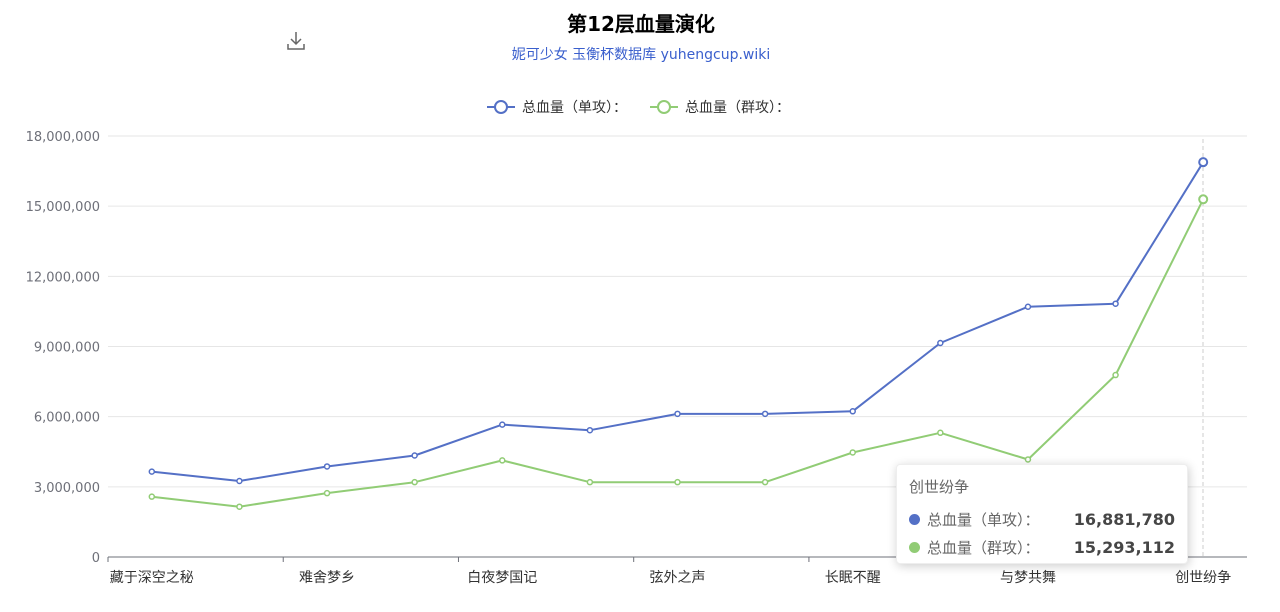 This screenshot has width=1280, height=612. What do you see at coordinates (737, 108) in the screenshot?
I see `legend-label: 总血量（群攻）：` at bounding box center [737, 108].